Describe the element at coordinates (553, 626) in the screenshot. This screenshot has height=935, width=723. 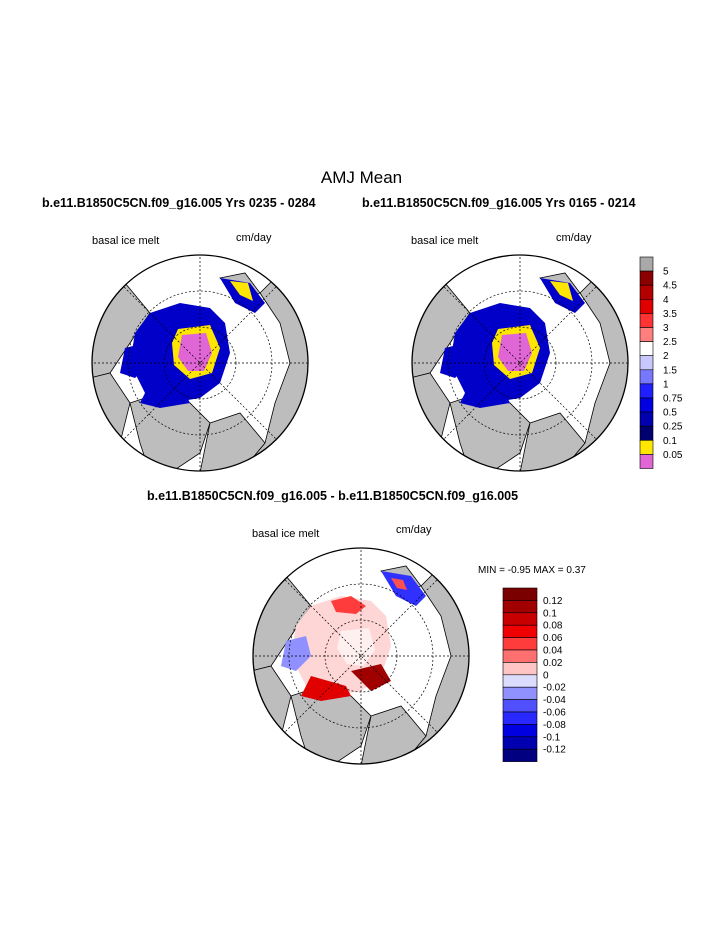
I see `colorbar-tick-label: 0.08` at that location.